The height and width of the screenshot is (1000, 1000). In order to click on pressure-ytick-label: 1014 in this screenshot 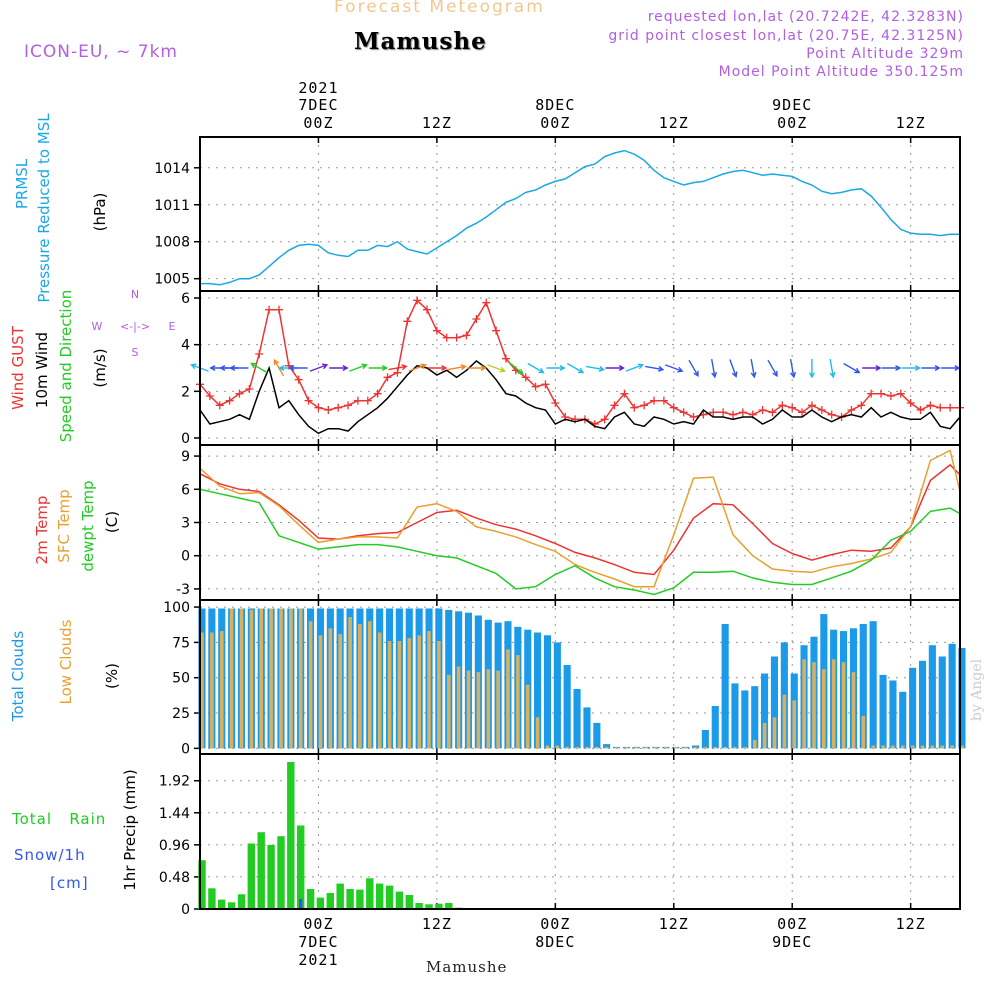, I will do `click(172, 169)`.